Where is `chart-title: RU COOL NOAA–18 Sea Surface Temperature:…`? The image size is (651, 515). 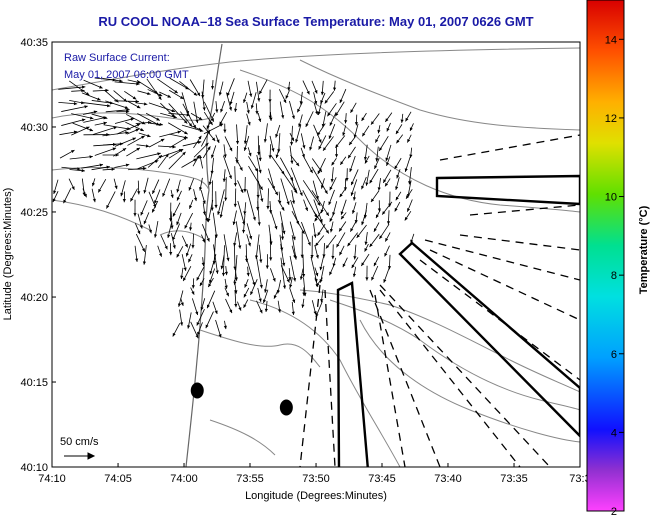
chart-title: RU COOL NOAA–18 Sea Surface Temperature:… is located at coordinates (315, 21).